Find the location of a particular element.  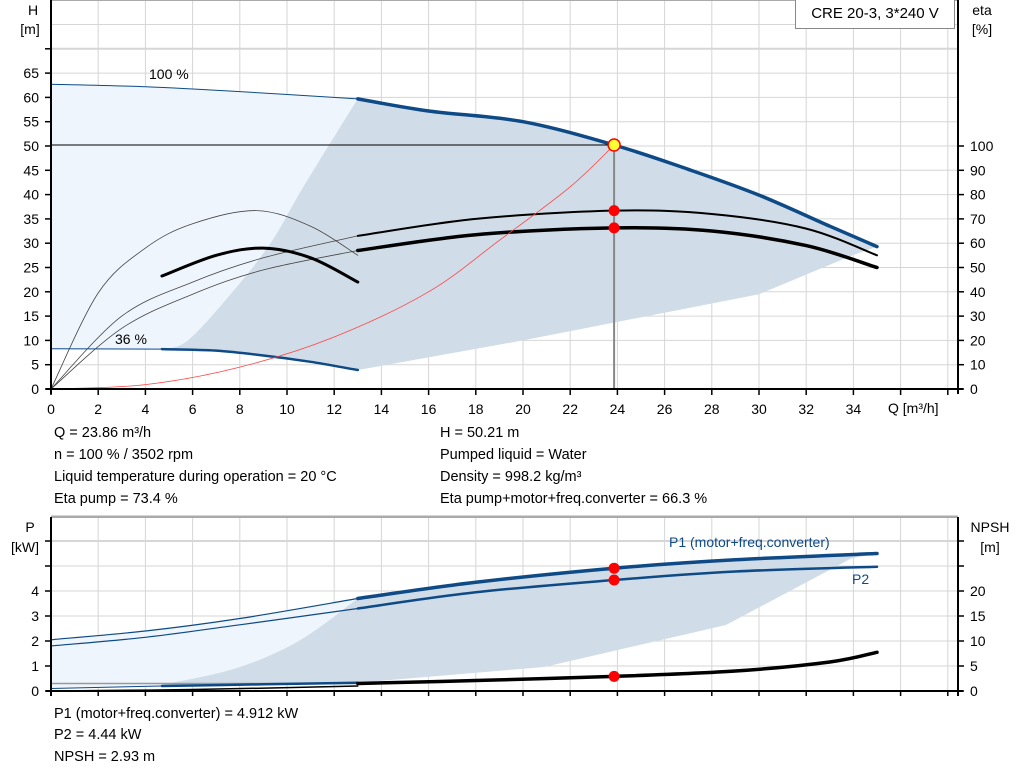

y-right-tick-label: 100 is located at coordinates (982, 146).